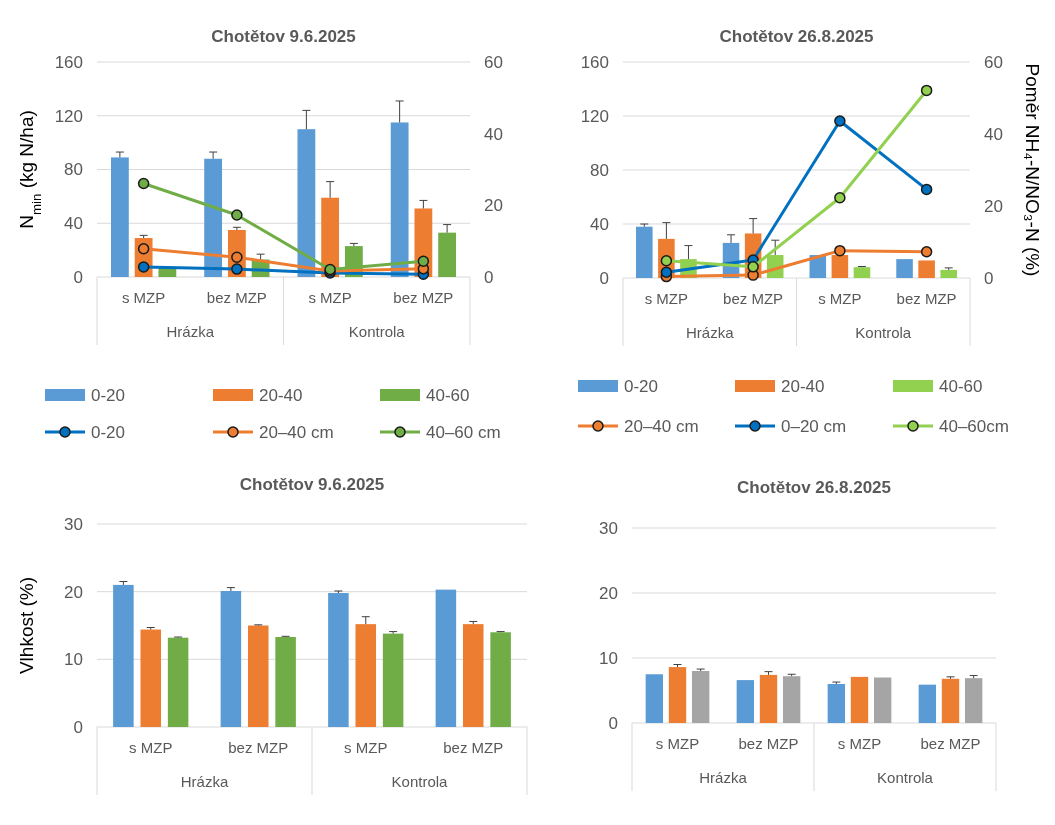 Image resolution: width=1055 pixels, height=825 pixels. Describe the element at coordinates (974, 426) in the screenshot. I see `legend-label: 40–60cm` at that location.